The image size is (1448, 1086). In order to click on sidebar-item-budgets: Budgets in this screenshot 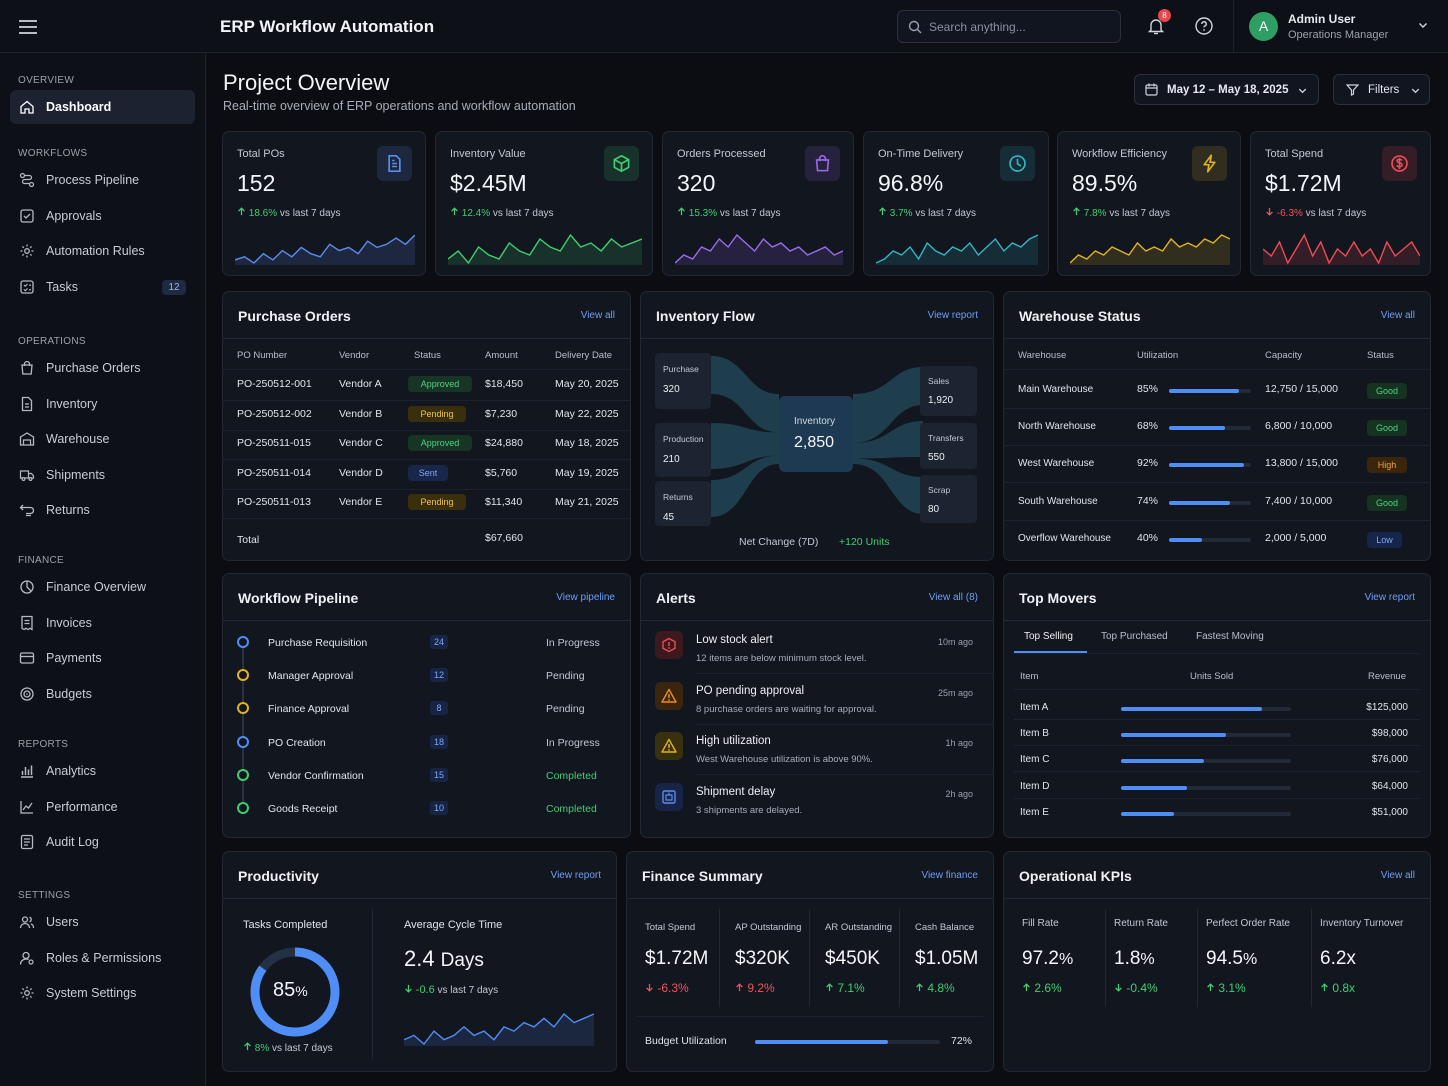, I will do `click(102, 694)`.